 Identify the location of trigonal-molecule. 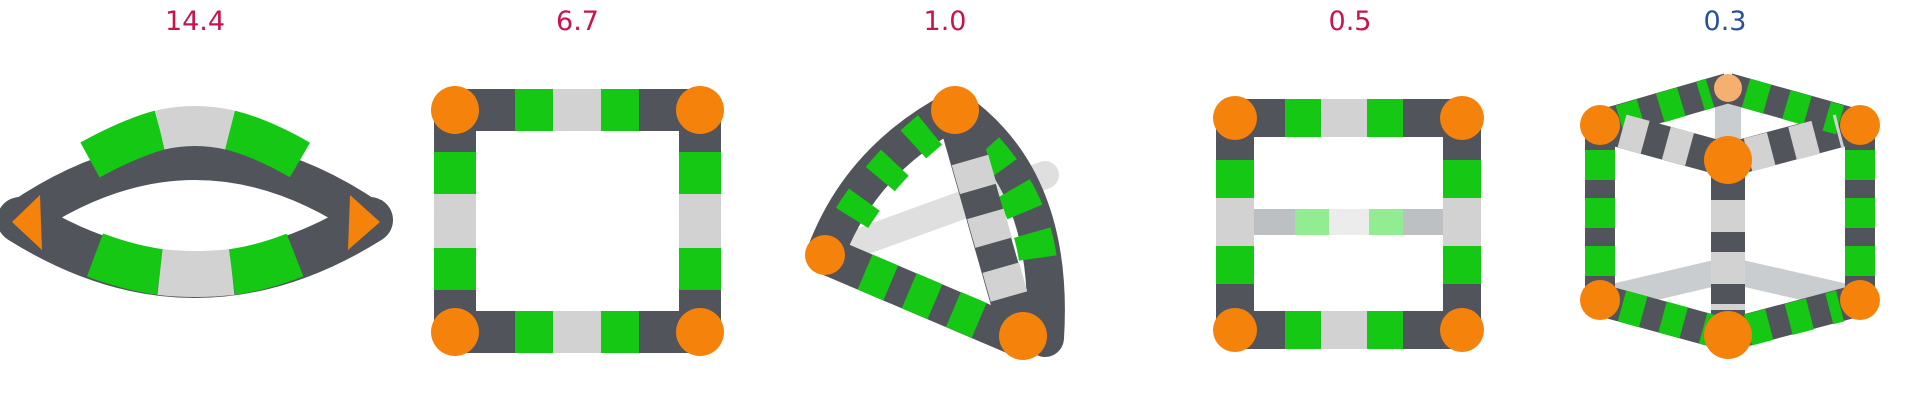
(935, 223).